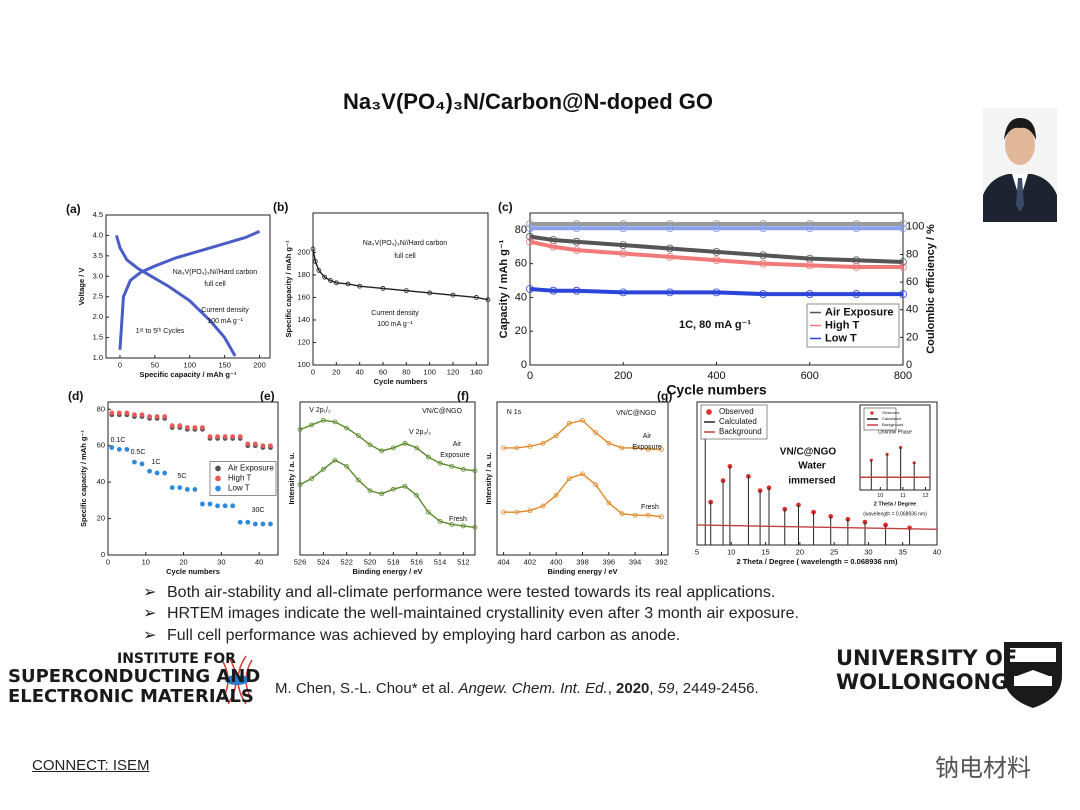  Describe the element at coordinates (395, 324) in the screenshot. I see `annotation: 100 mA g⁻¹` at that location.